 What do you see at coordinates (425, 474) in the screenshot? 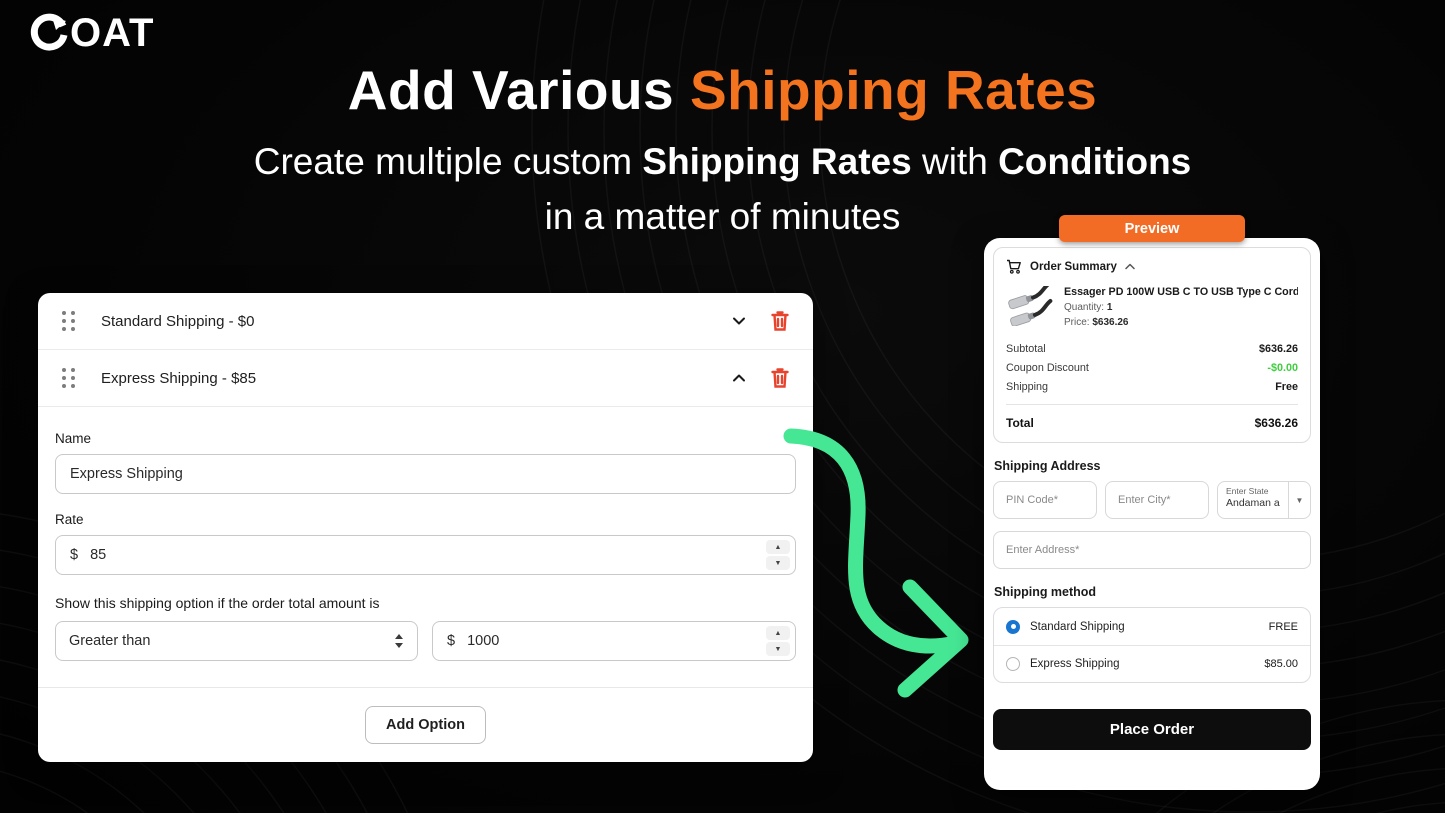
I see `name-input` at bounding box center [425, 474].